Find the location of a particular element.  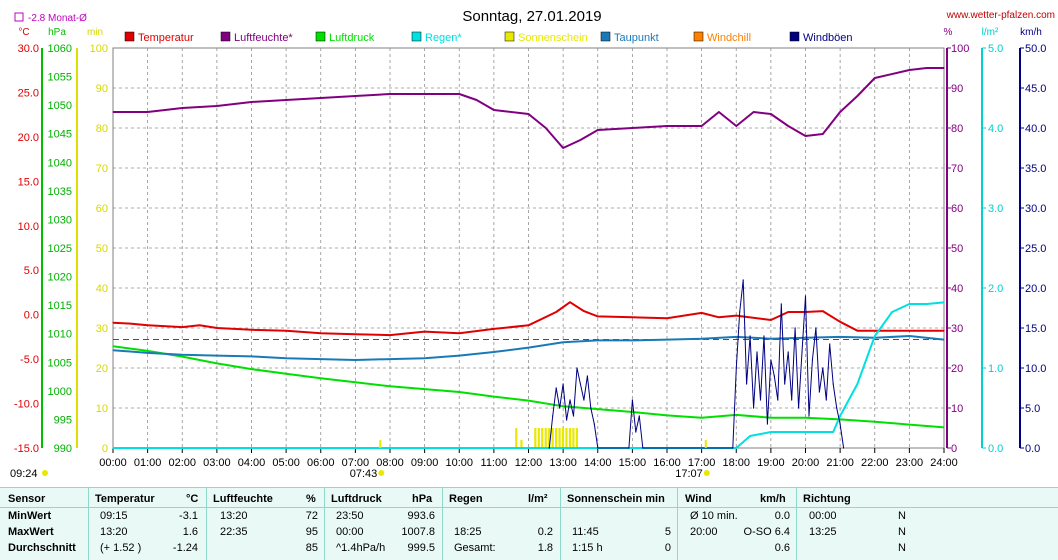

sunshine-bar is located at coordinates (516, 438).